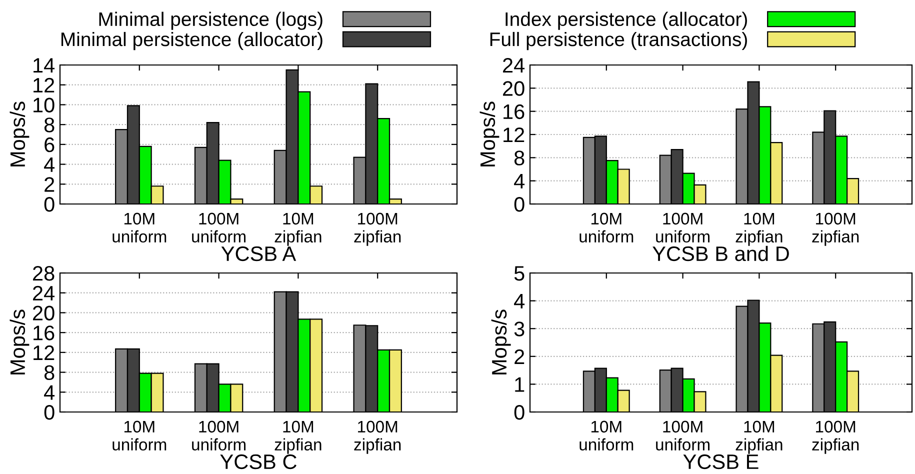  Describe the element at coordinates (44, 65) in the screenshot. I see `y-tick-label: 14` at that location.